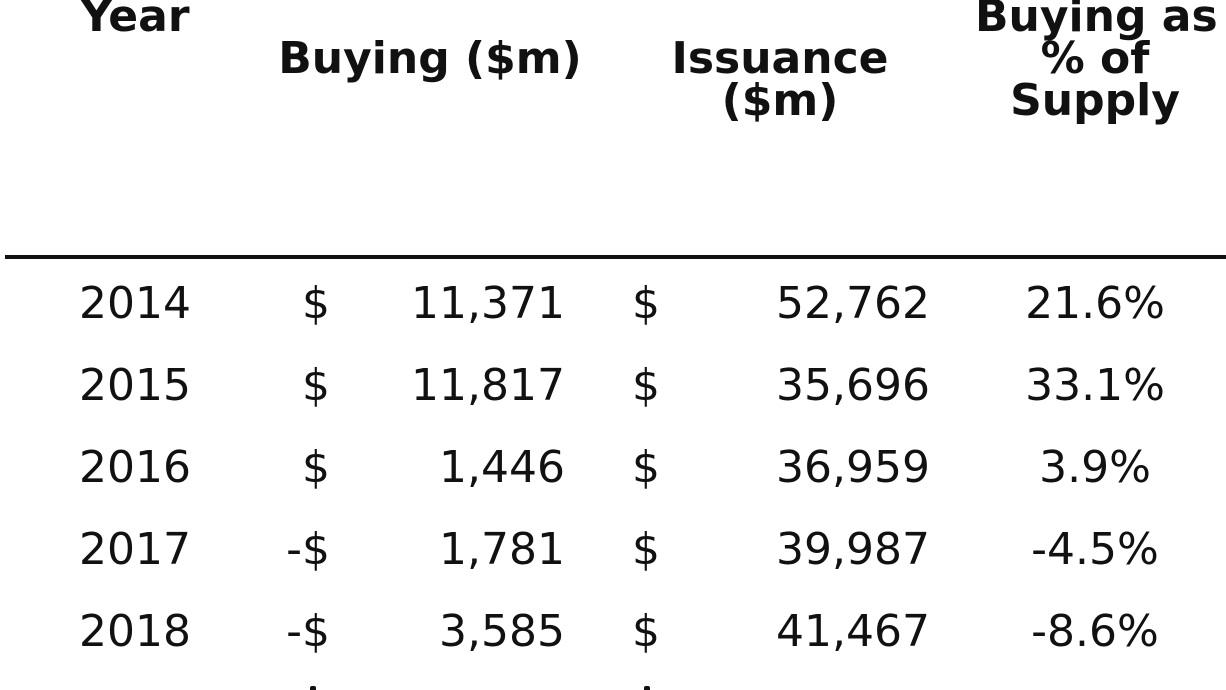 Image resolution: width=1226 pixels, height=690 pixels. What do you see at coordinates (488, 303) in the screenshot?
I see `cell-buying: 11,371` at bounding box center [488, 303].